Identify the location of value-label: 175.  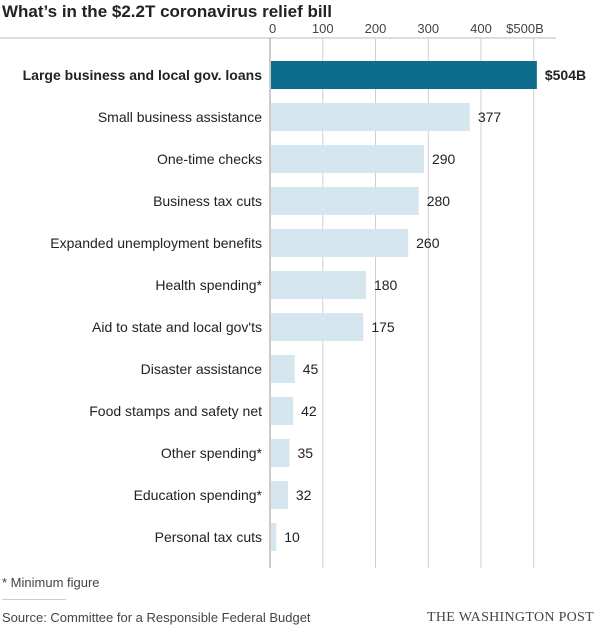
(383, 327).